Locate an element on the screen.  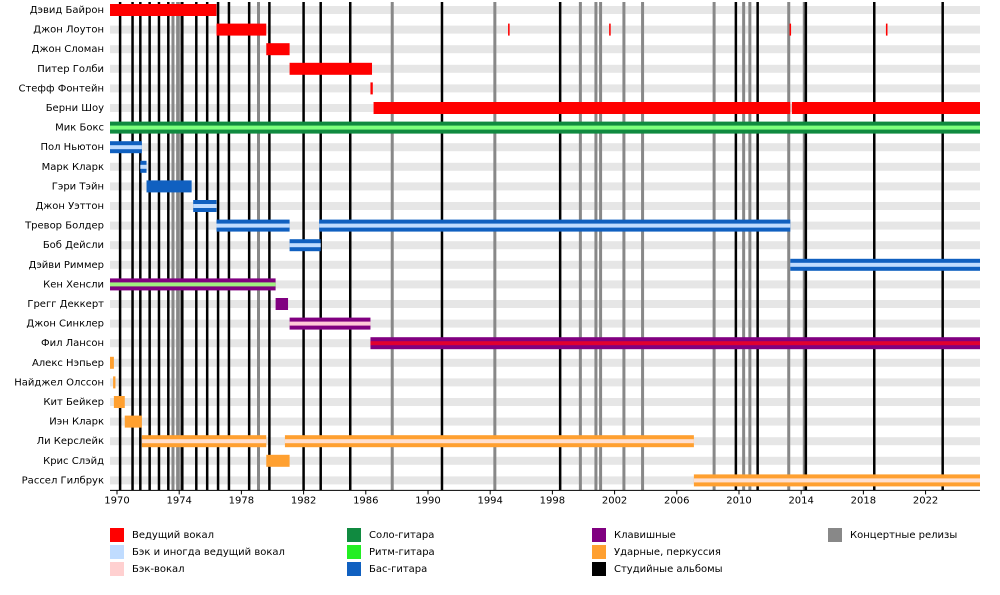
x-tick-label: 1998 is located at coordinates (552, 500).